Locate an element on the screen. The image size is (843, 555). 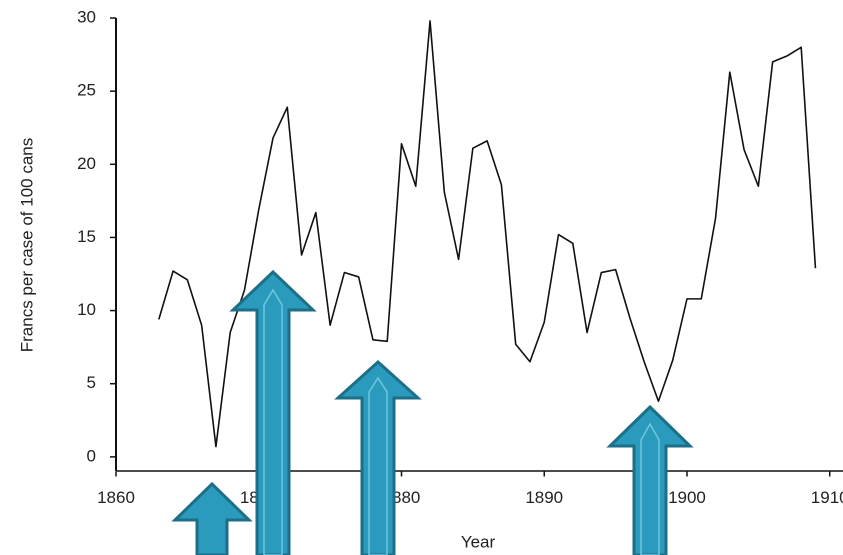
y-tick-label: 15 is located at coordinates (86, 236).